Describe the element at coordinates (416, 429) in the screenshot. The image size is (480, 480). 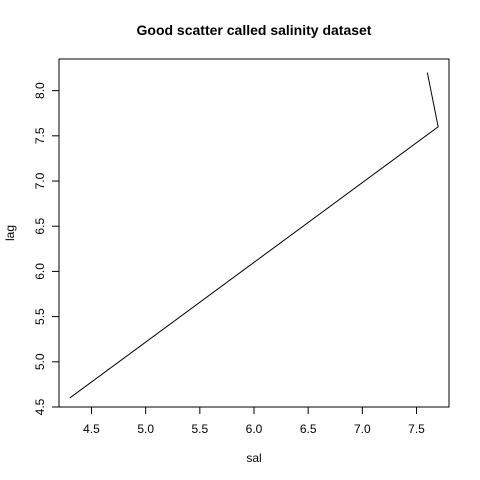
I see `x-tick-label: 7.5` at that location.